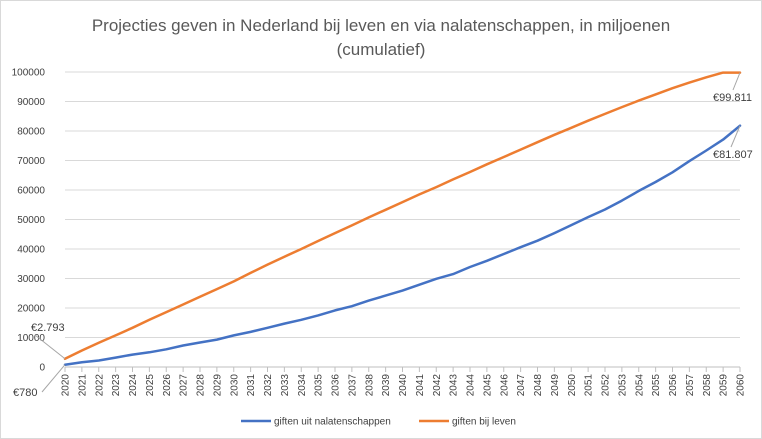 This screenshot has height=439, width=762. I want to click on y-tick-label: 100000, so click(29, 73).